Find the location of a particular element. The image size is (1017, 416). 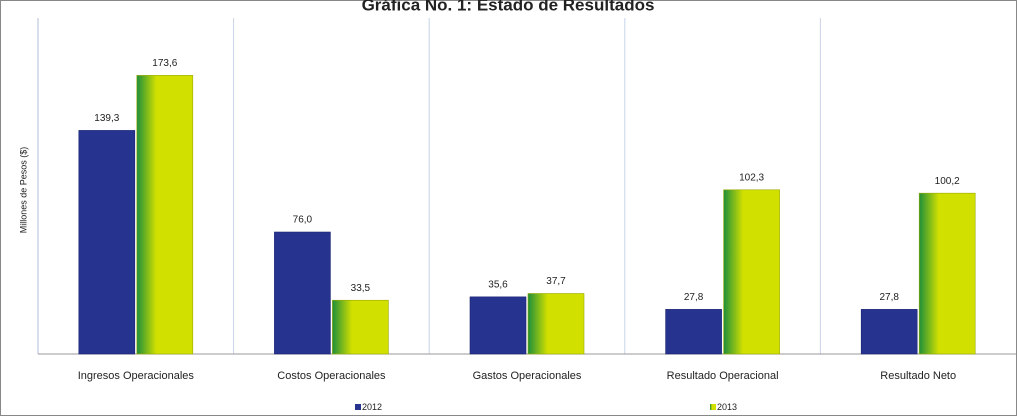

x-tick-label: Resultado Operacional is located at coordinates (723, 376).